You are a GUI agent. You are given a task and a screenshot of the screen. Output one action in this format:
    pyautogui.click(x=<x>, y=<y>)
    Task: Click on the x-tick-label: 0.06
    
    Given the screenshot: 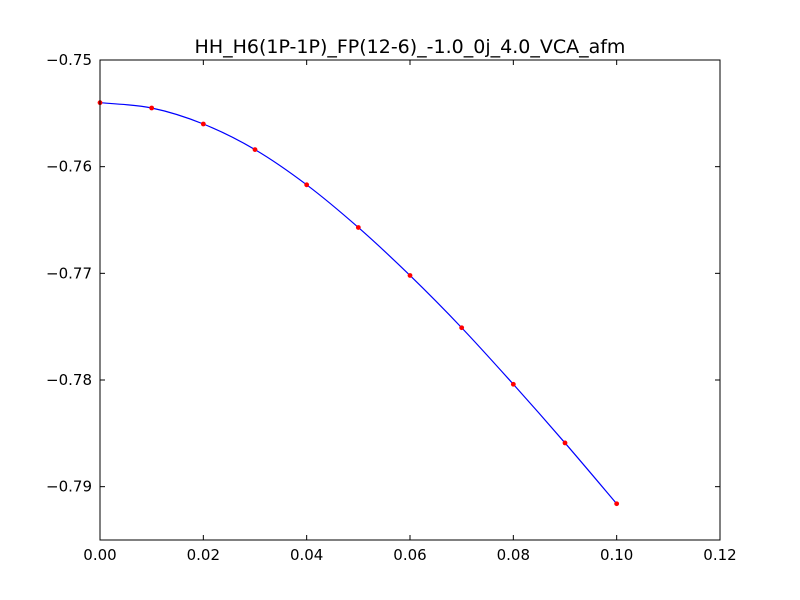 What is the action you would take?
    pyautogui.click(x=409, y=555)
    